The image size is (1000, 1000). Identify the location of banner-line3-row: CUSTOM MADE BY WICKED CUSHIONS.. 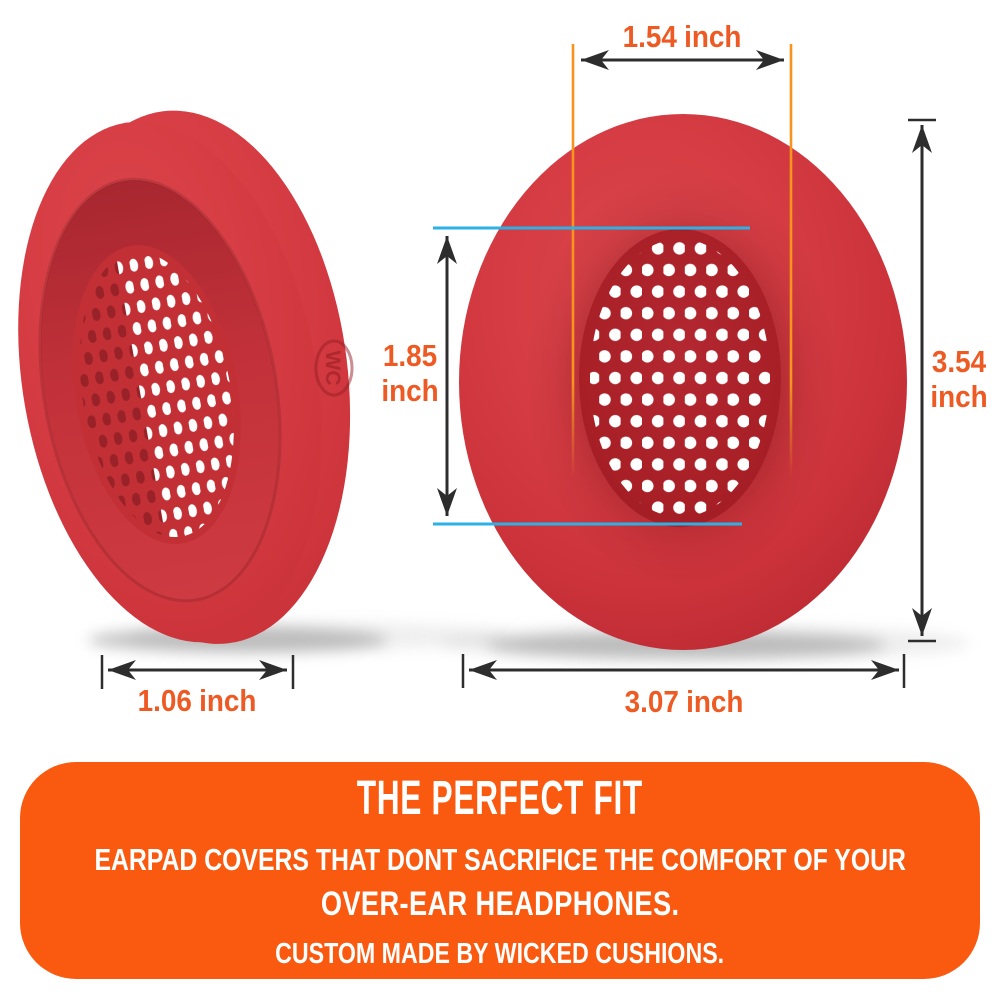
(499, 954).